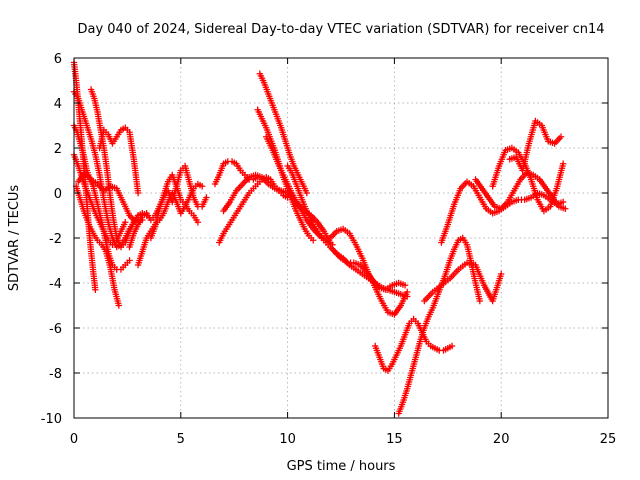 This screenshot has width=640, height=480. Describe the element at coordinates (341, 466) in the screenshot. I see `x-axis-label: GPS time / hours` at that location.